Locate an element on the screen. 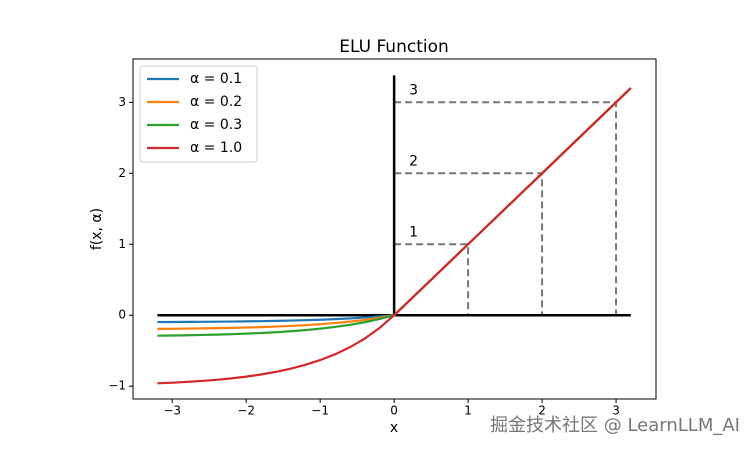  y-axis-label: f(x, α) is located at coordinates (97, 229).